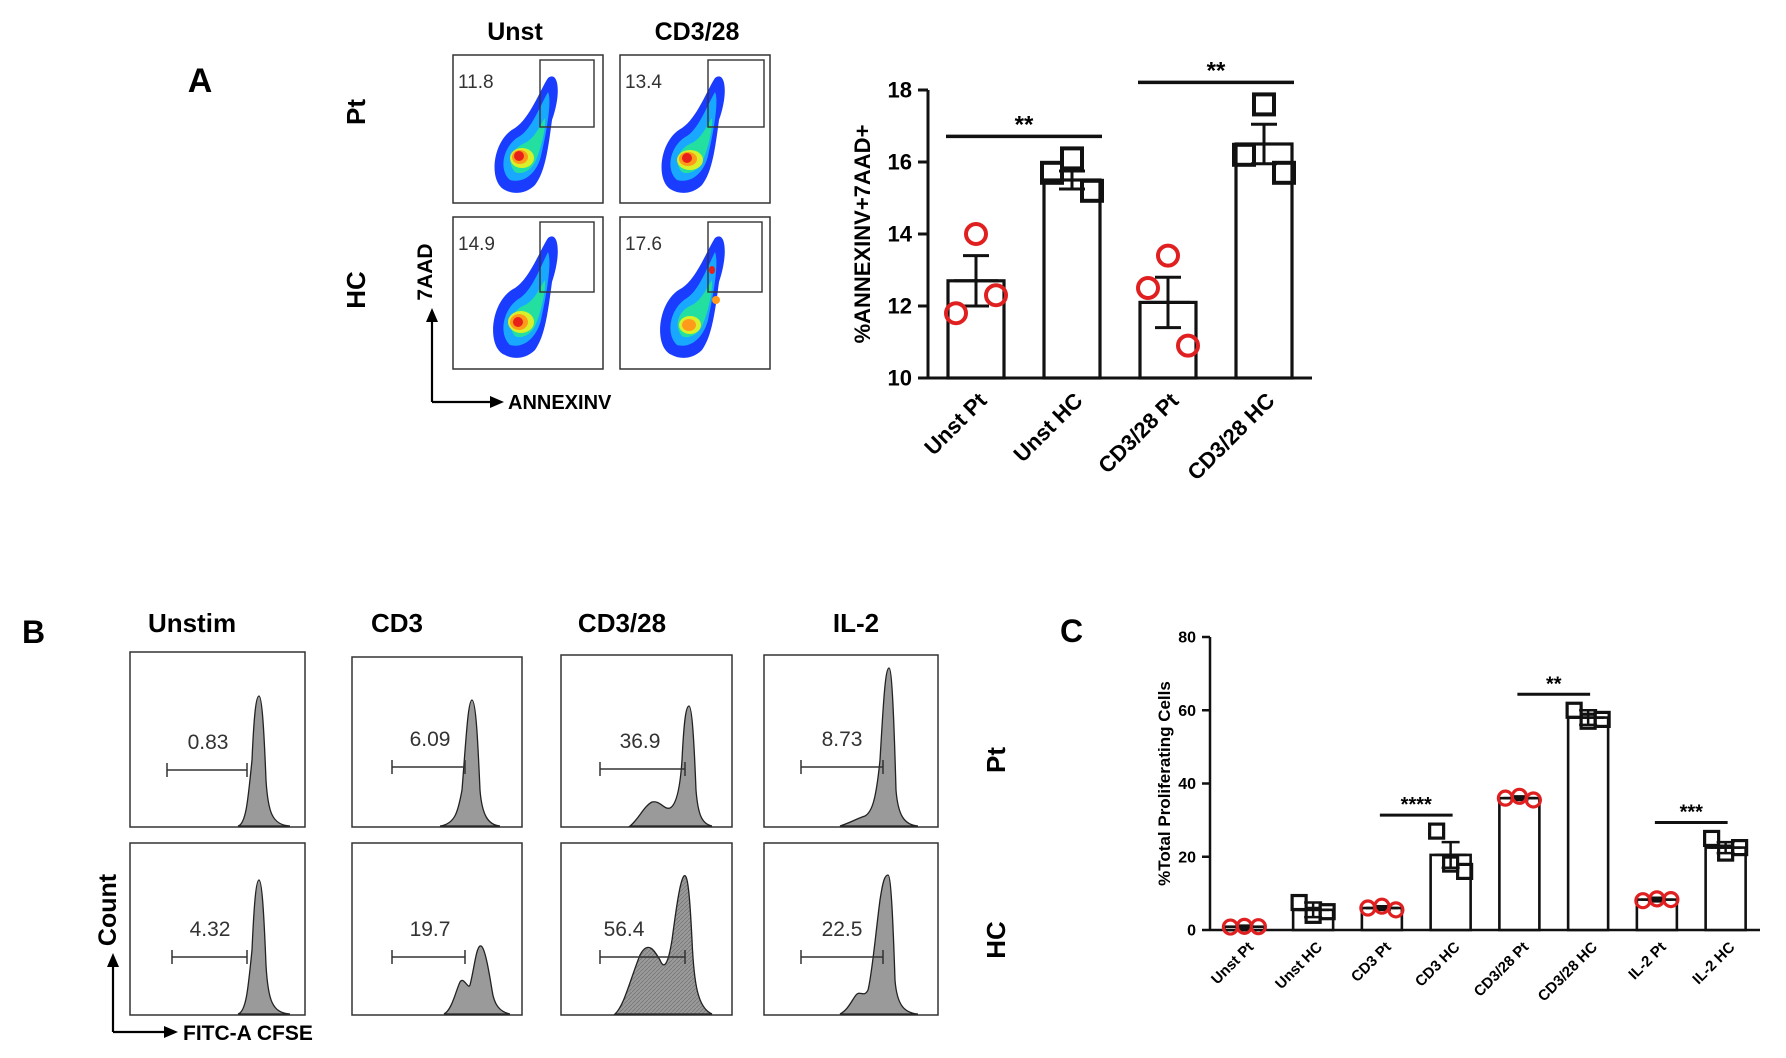  I want to click on histogram-hc-cd3, so click(437, 929).